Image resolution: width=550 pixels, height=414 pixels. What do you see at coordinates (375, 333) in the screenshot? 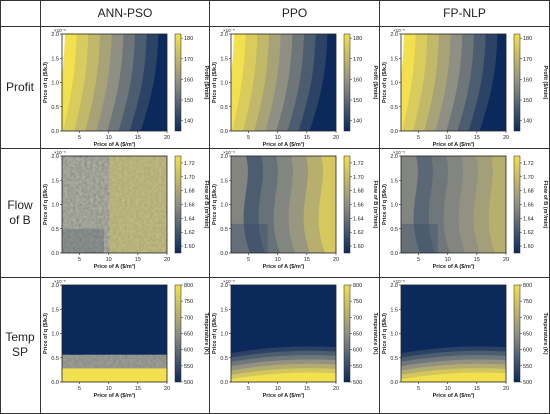
I see `colorbar-label: Temperature (K)` at bounding box center [375, 333].